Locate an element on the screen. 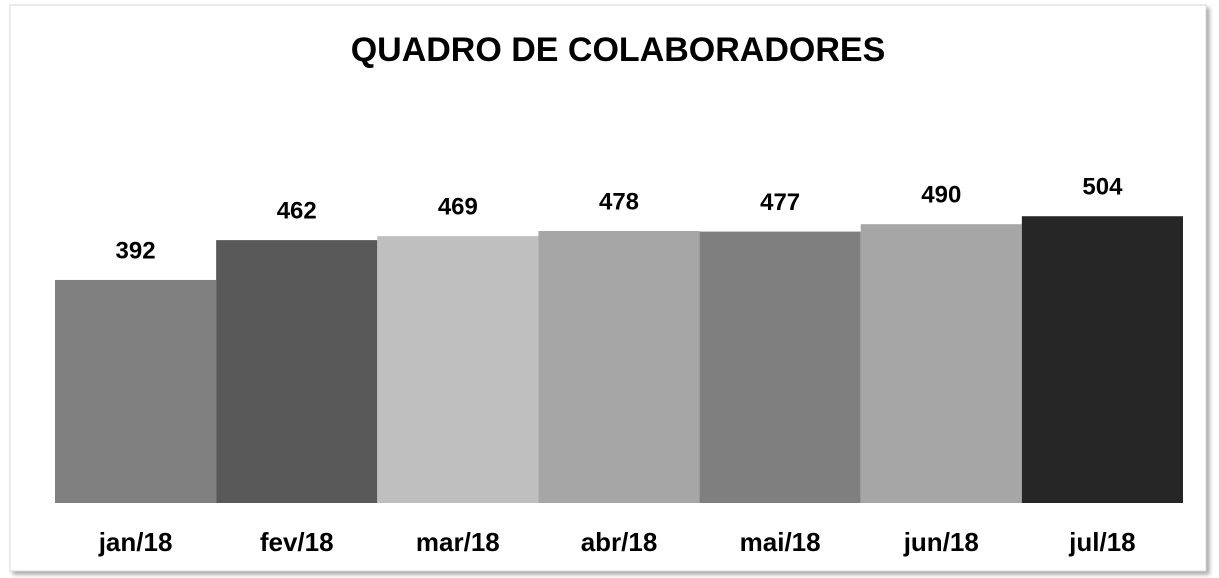 The image size is (1219, 578). data-label: 478 is located at coordinates (619, 201).